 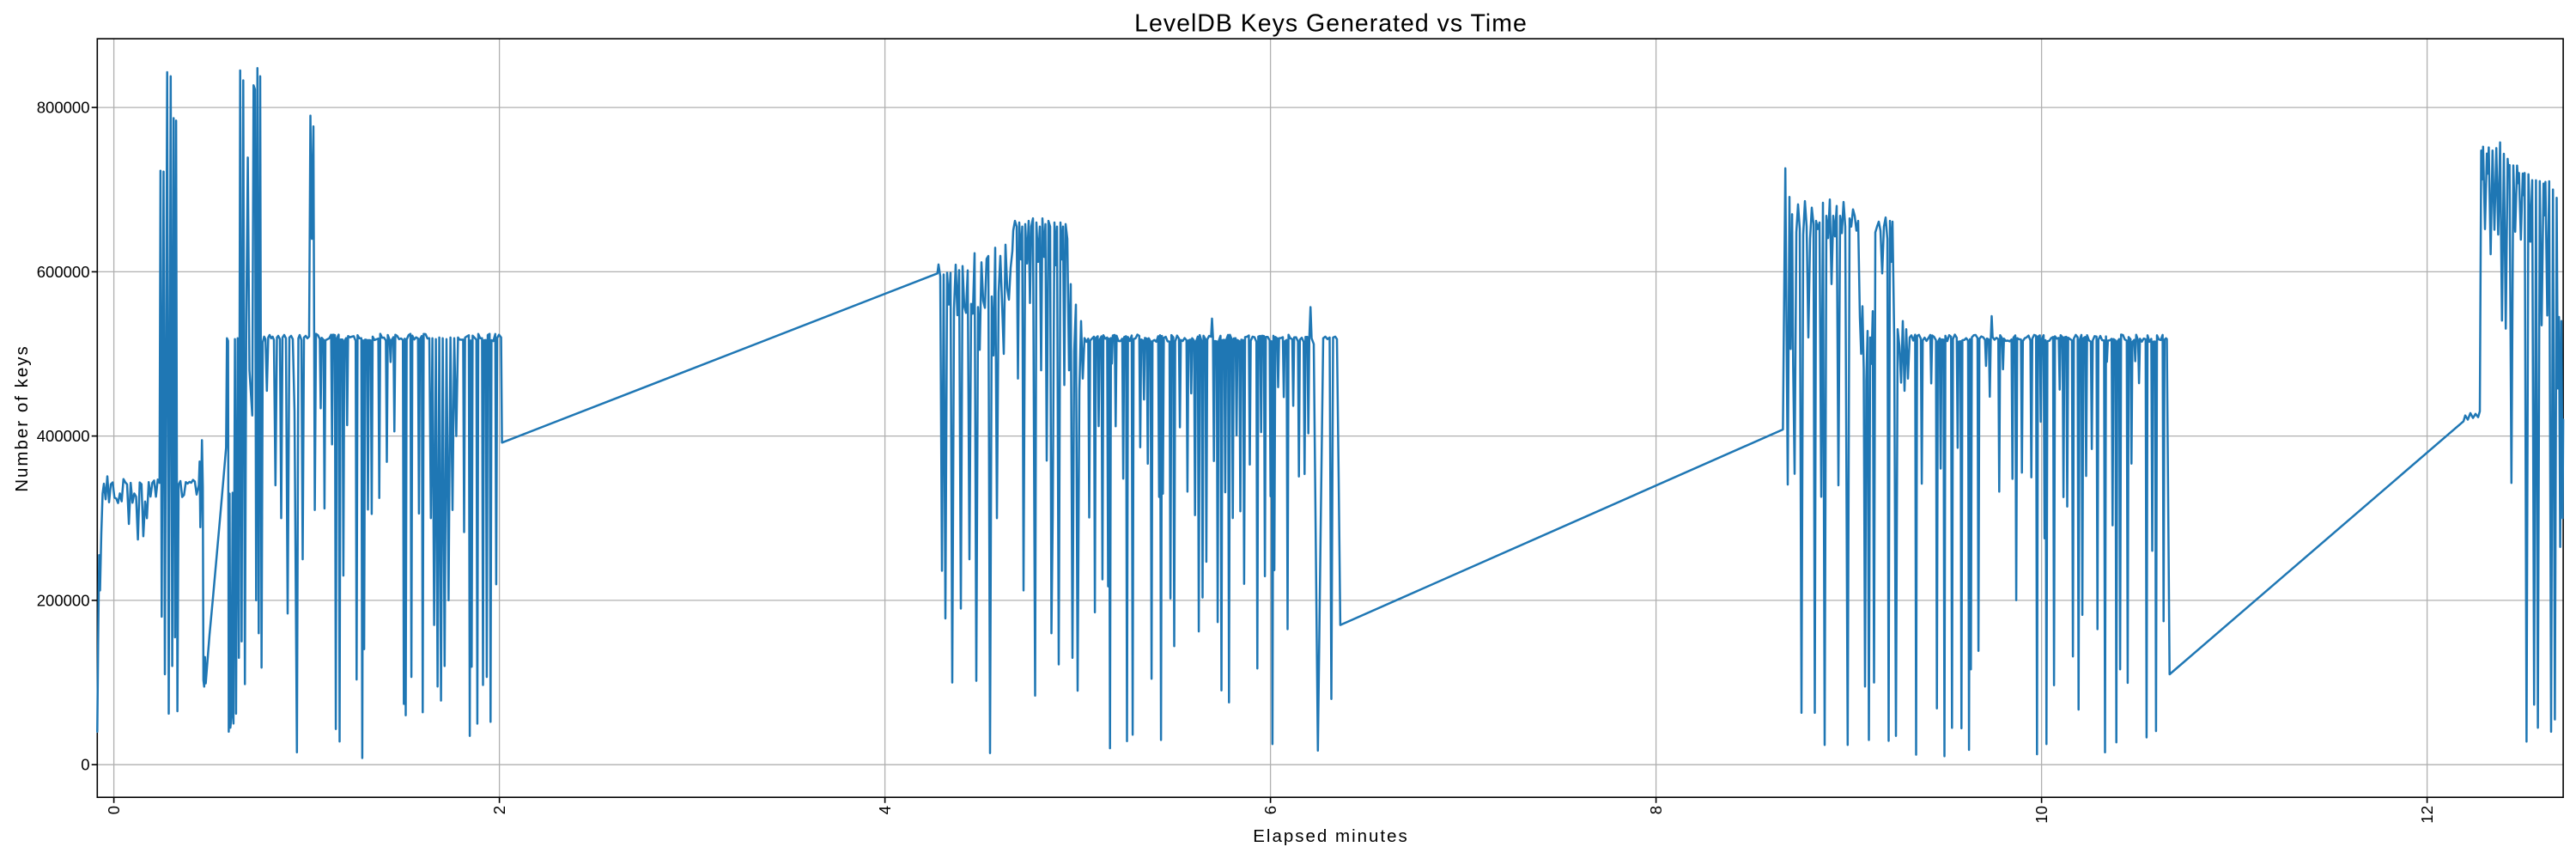 I want to click on svg-text: LevelDB Keys Generated vs Time, so click(x=1331, y=24).